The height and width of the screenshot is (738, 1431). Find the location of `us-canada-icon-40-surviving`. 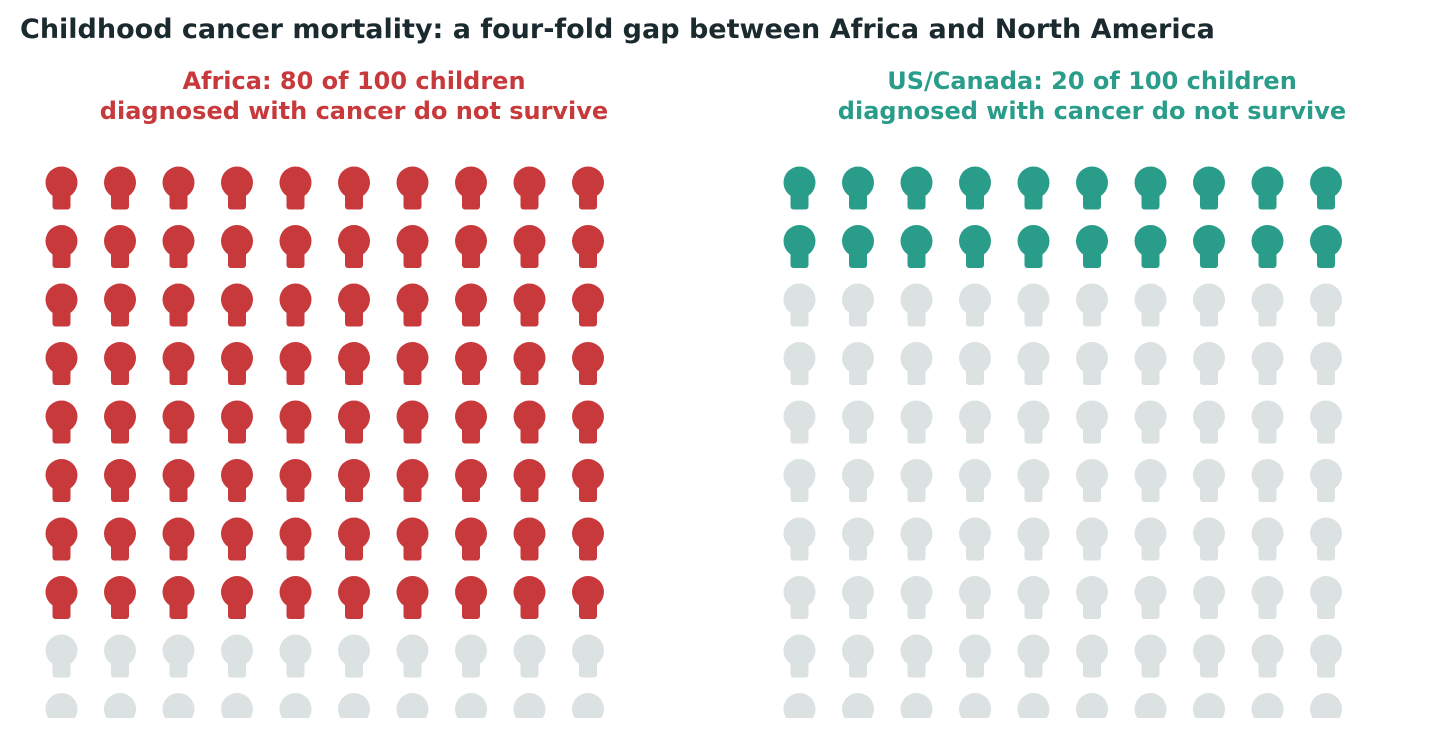

us-canada-icon-40-surviving is located at coordinates (1326, 363).